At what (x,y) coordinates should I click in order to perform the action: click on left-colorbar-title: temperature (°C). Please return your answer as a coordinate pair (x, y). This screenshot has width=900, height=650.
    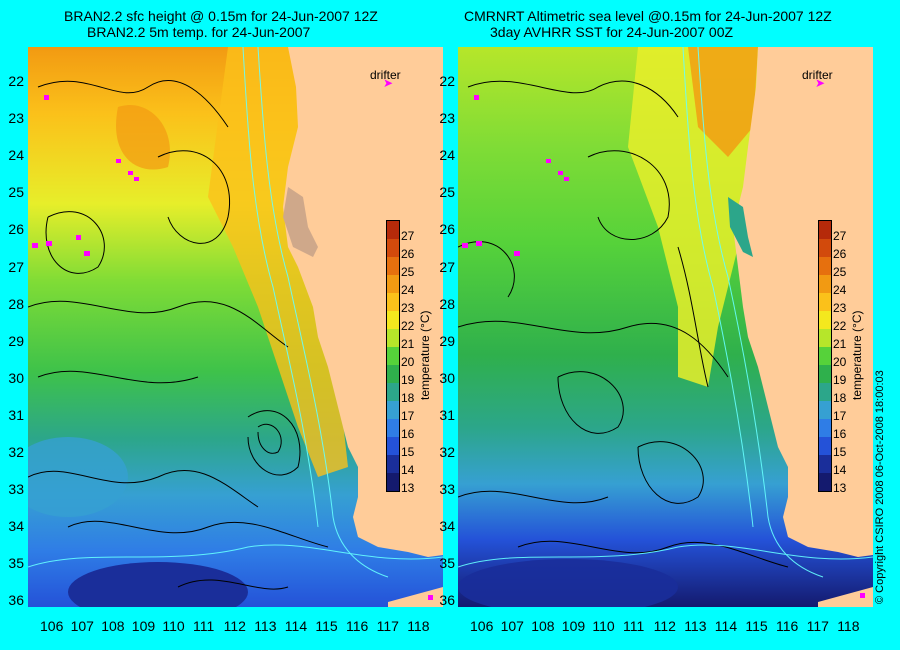
    Looking at the image, I should click on (425, 355).